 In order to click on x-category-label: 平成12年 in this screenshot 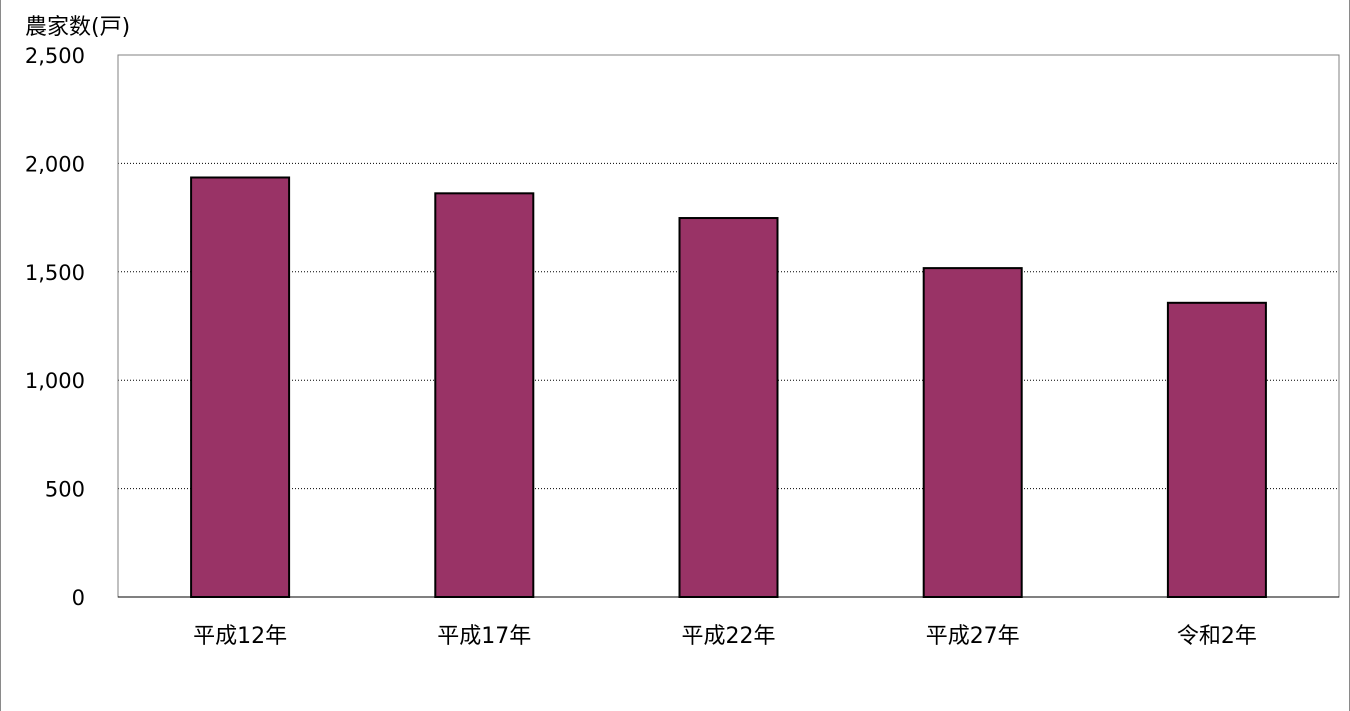, I will do `click(240, 636)`.